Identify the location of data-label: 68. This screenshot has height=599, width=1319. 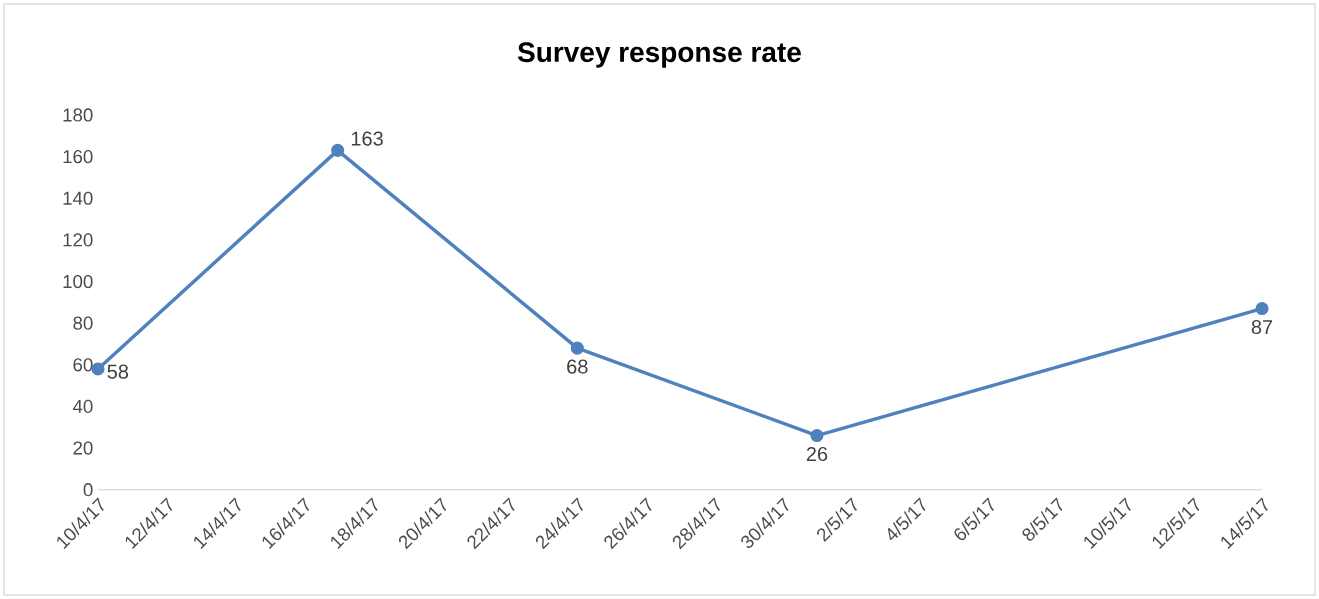
(577, 366).